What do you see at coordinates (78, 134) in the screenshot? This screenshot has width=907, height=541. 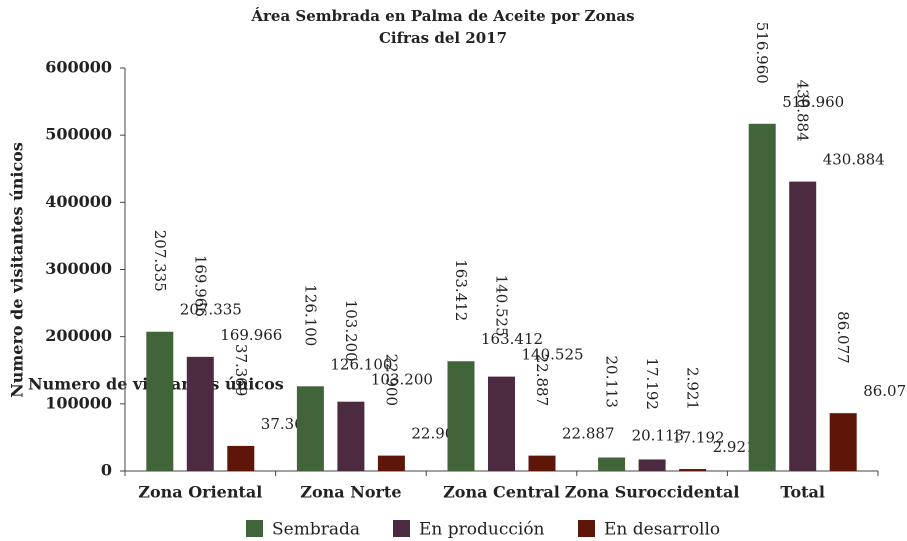 I see `y-tick-label: 500000` at bounding box center [78, 134].